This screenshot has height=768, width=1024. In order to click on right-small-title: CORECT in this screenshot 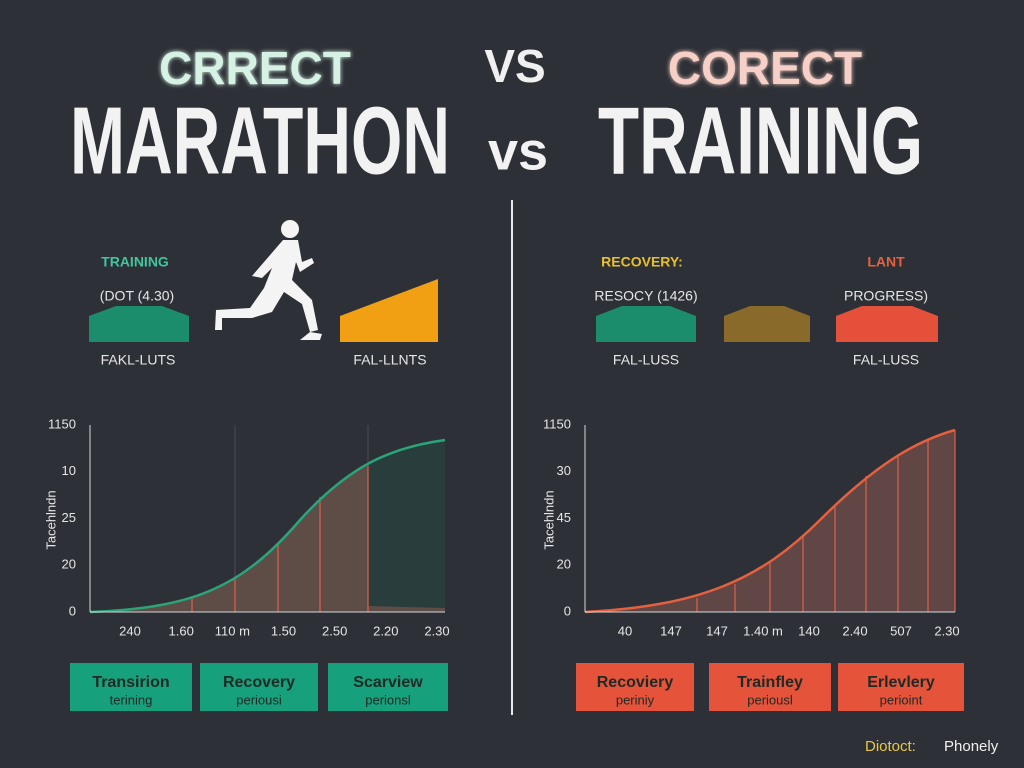, I will do `click(765, 68)`.